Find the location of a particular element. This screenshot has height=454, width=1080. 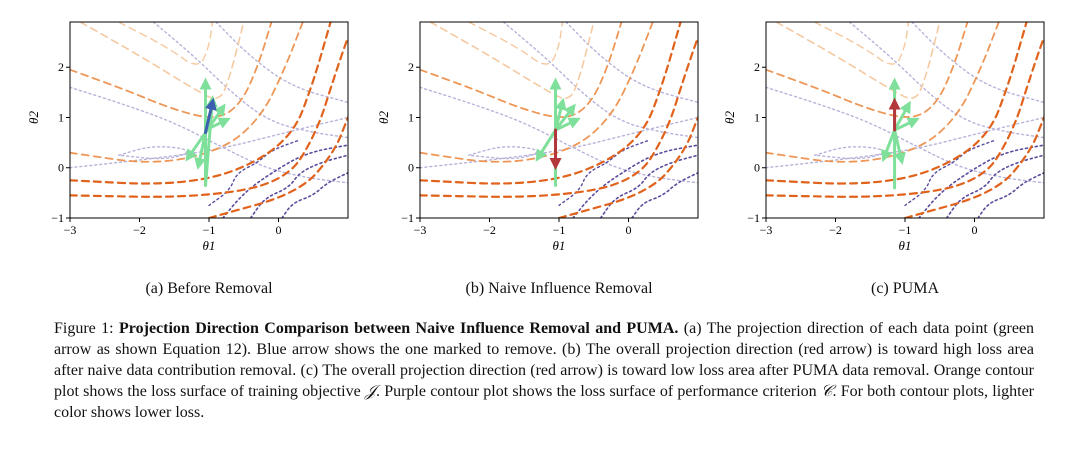

caption-b: (b) Naive Influence Removal is located at coordinates (559, 288).